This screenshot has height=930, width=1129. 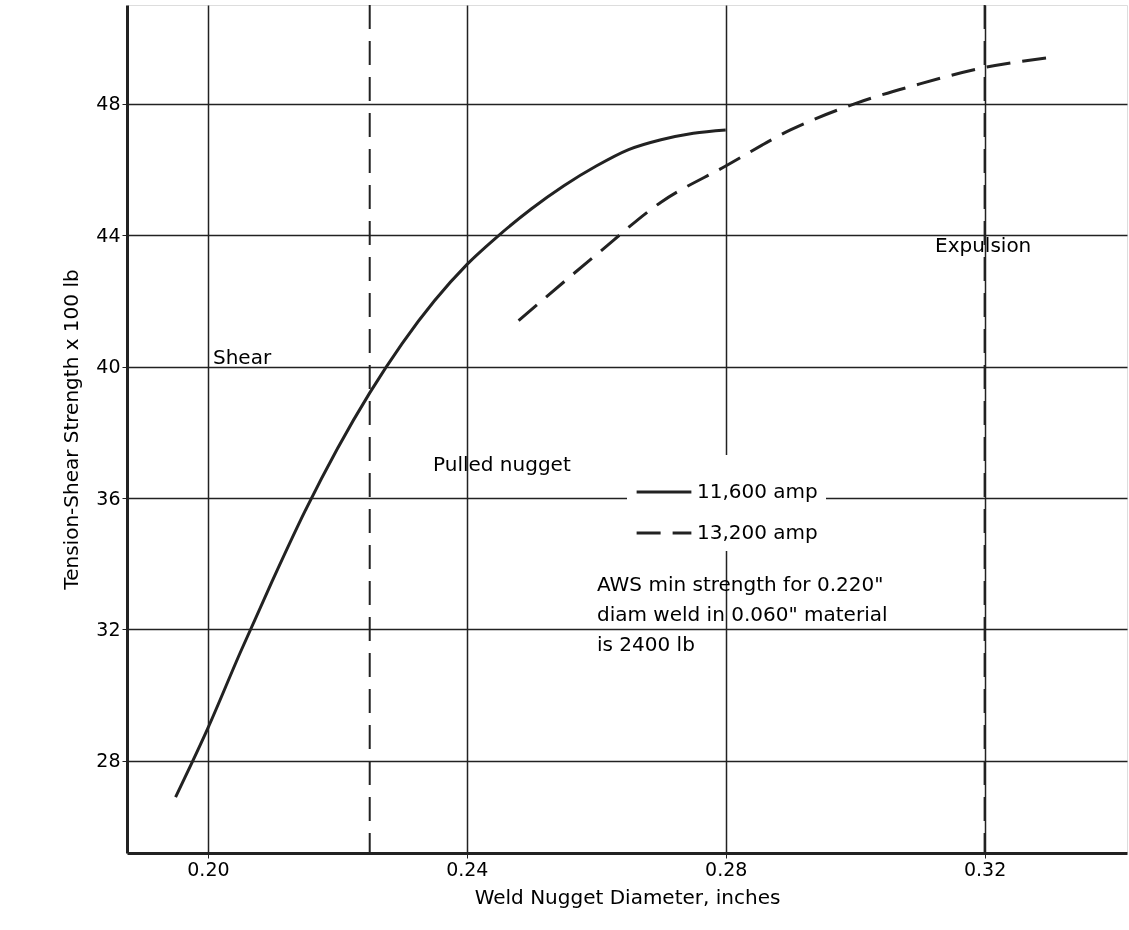 What do you see at coordinates (242, 357) in the screenshot?
I see `annotation: Shear` at bounding box center [242, 357].